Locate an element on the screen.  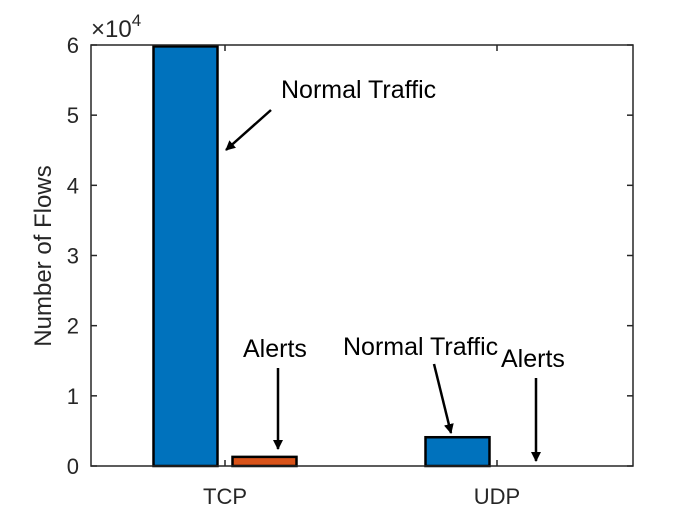
y-tick-label: 6 is located at coordinates (73, 45).